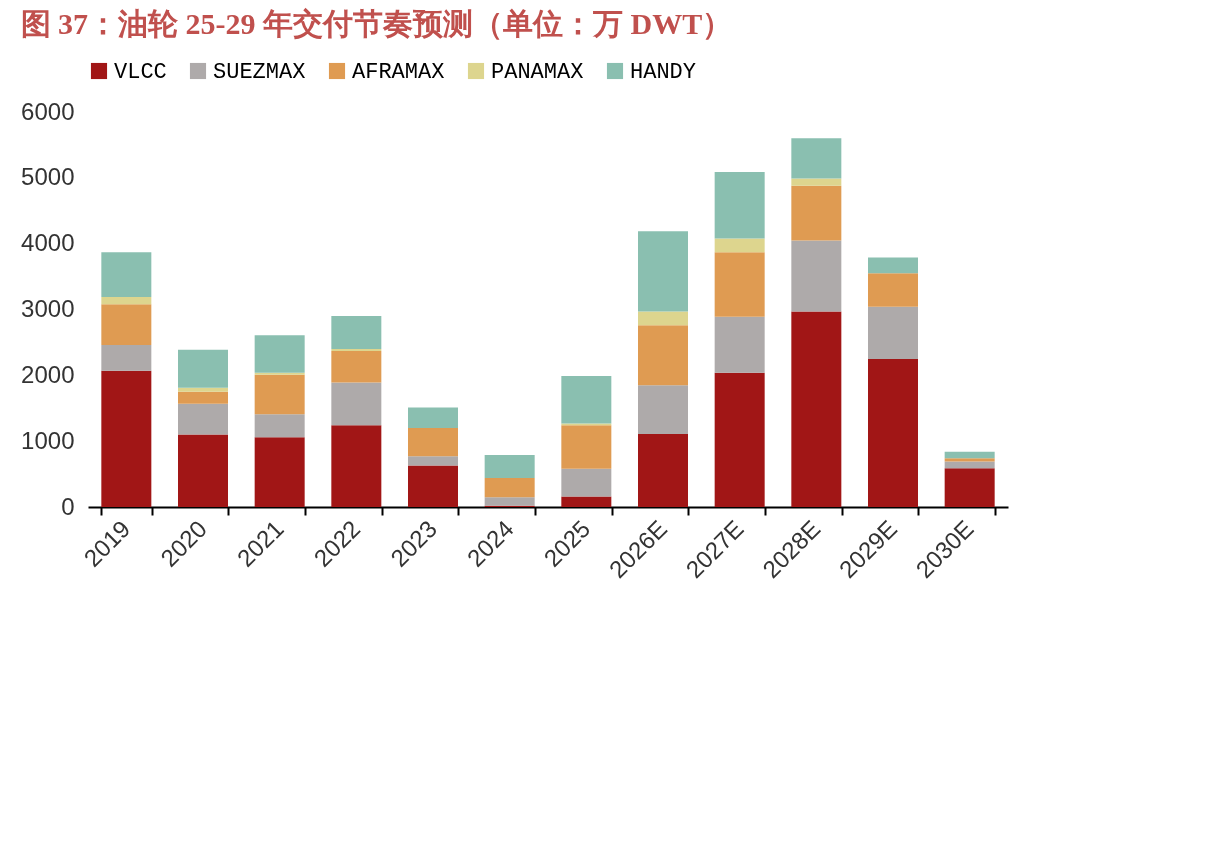 The width and height of the screenshot is (1210, 844). I want to click on y-tick-label: 6000, so click(48, 111).